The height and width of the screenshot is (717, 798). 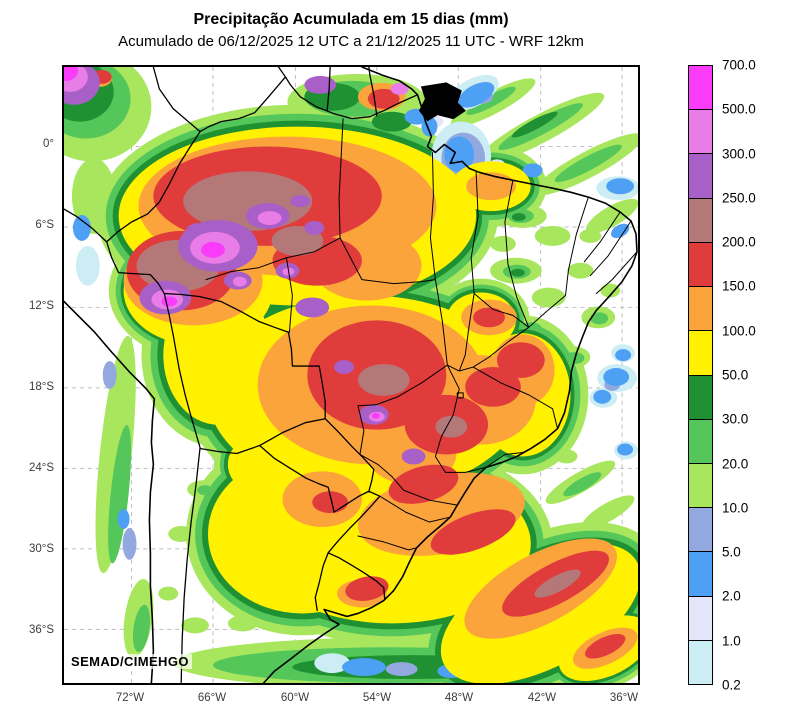 I want to click on colorbar-tick-label: 250.0, so click(x=739, y=198).